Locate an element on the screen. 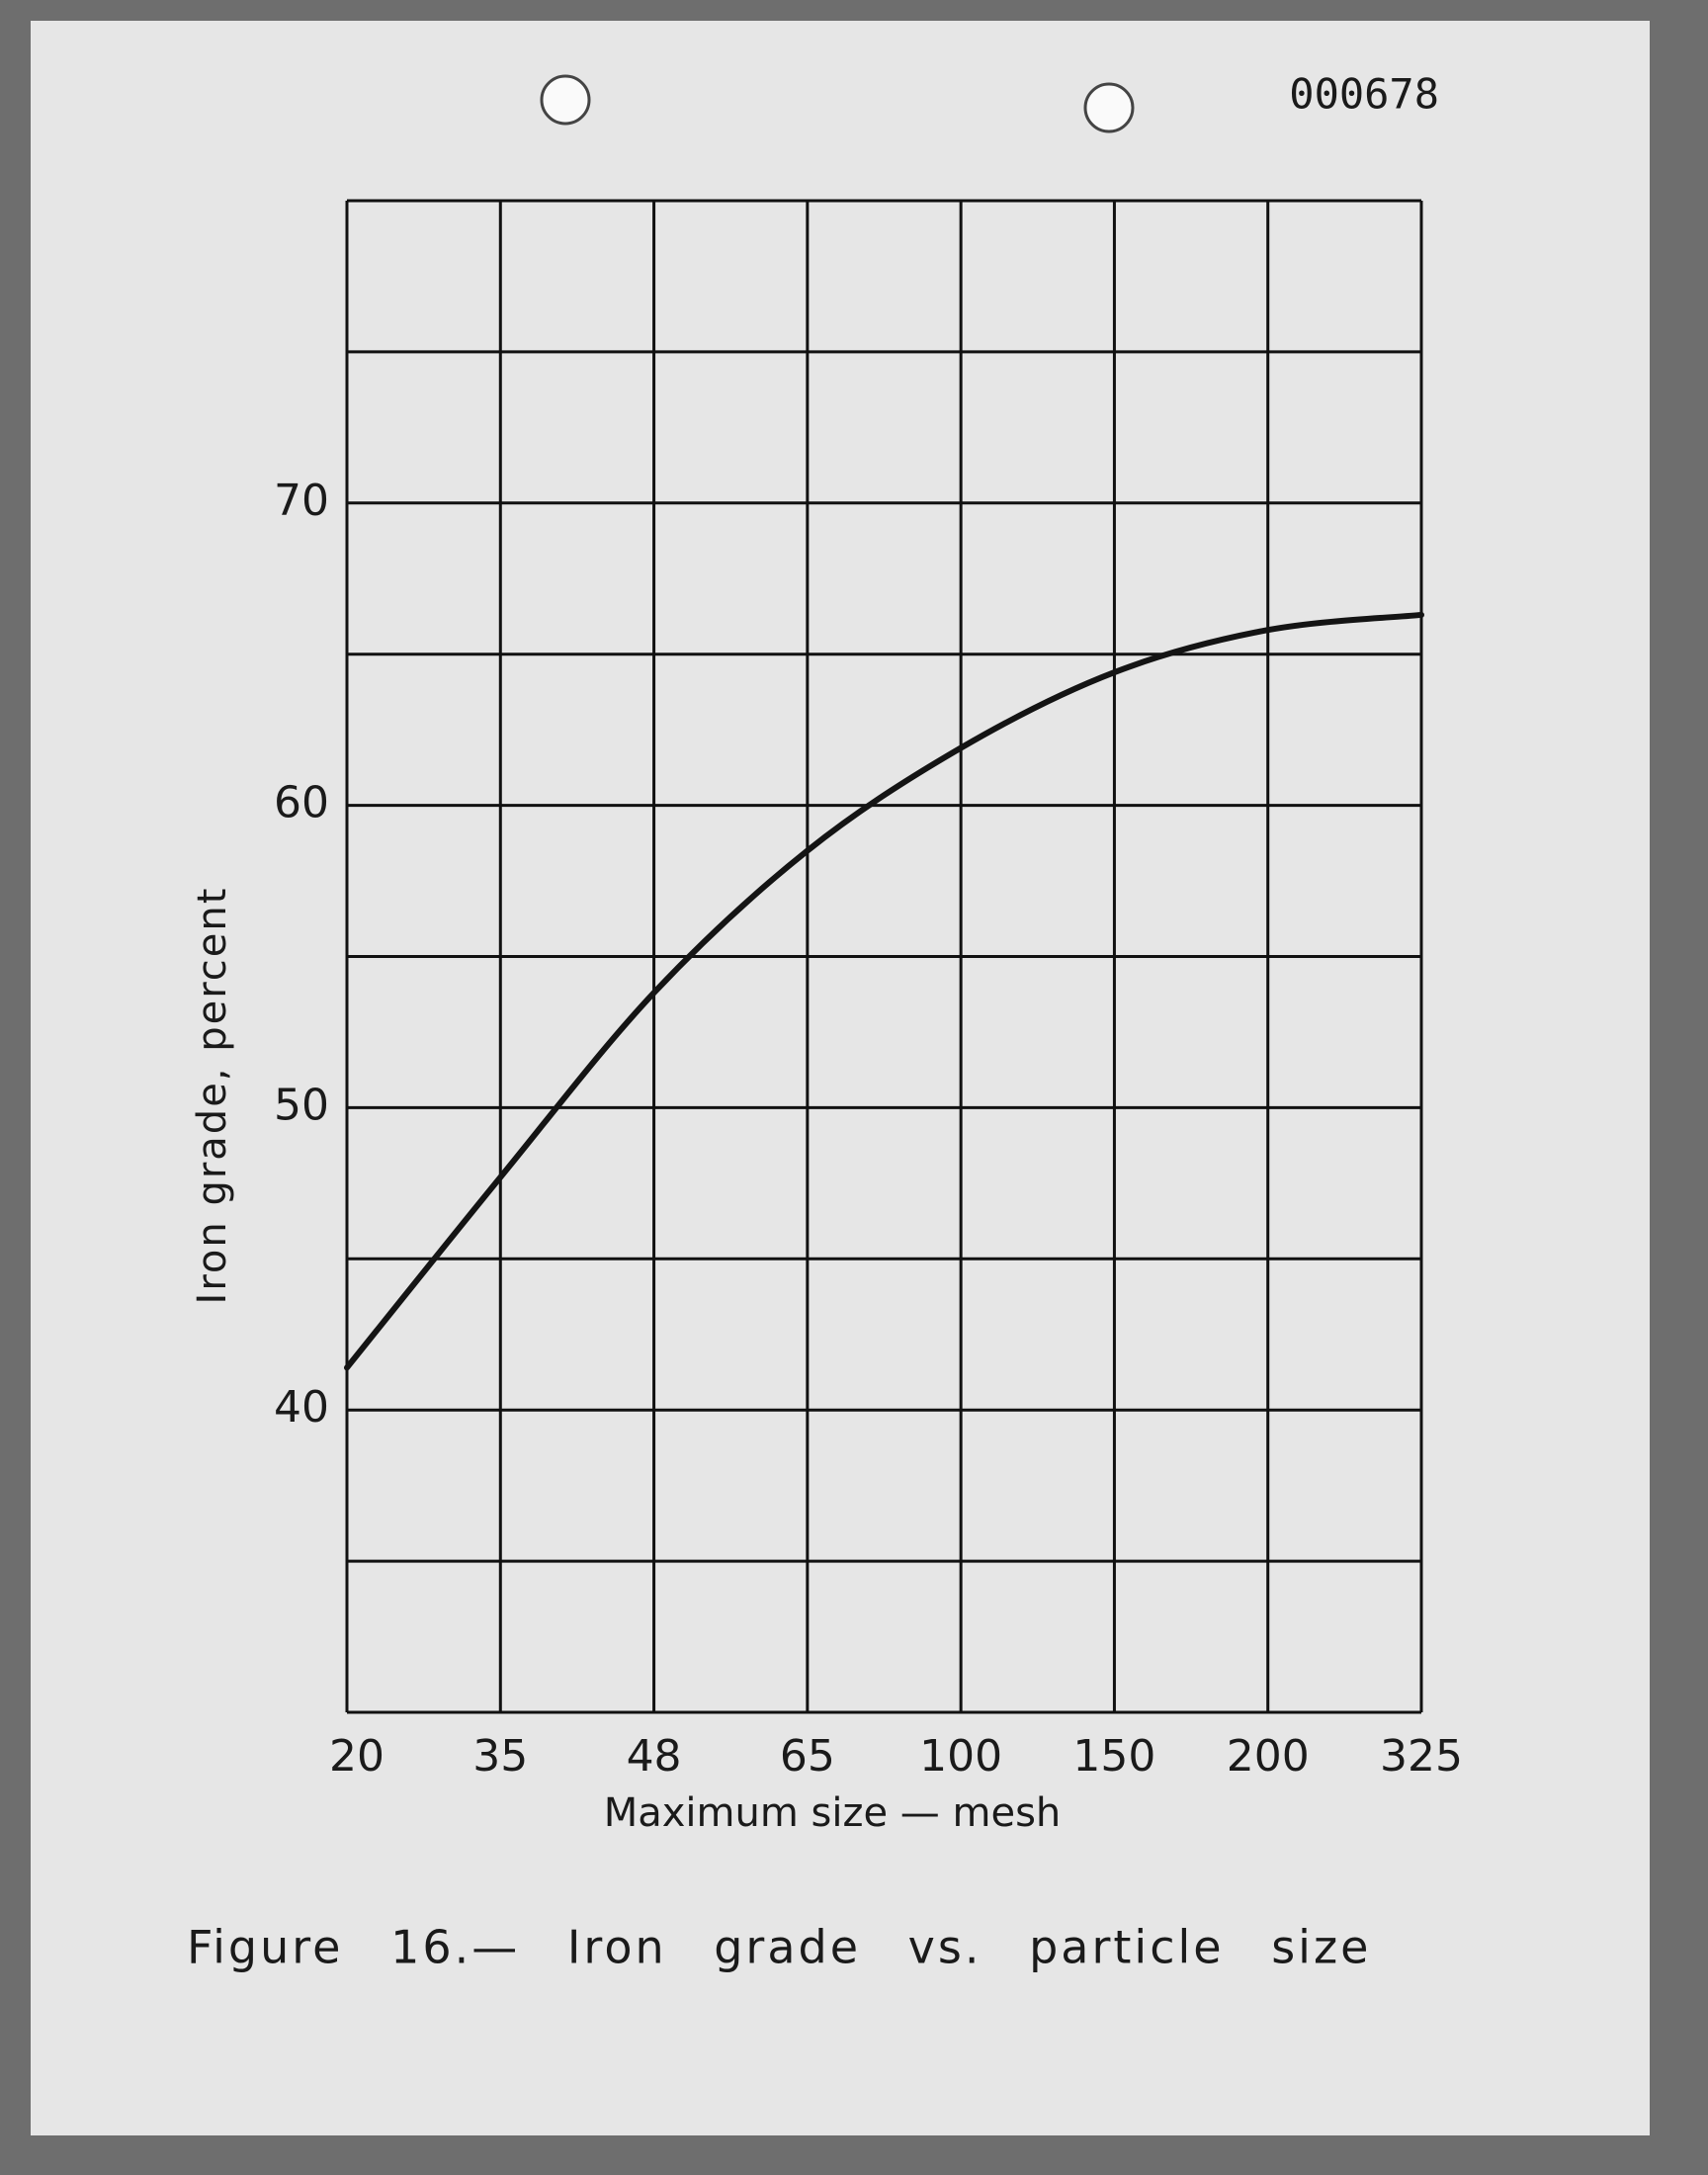 The height and width of the screenshot is (2175, 1708). y-tick-label: 50 is located at coordinates (301, 1105).